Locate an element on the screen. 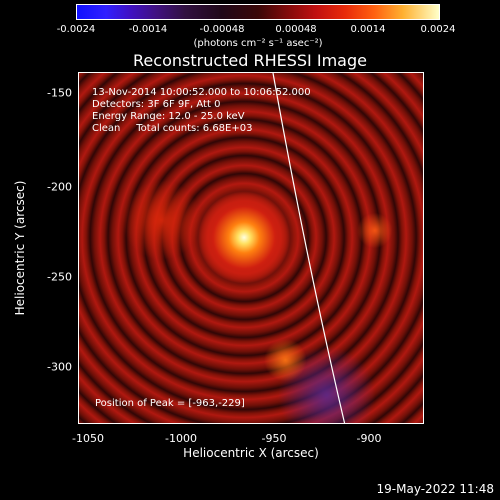 Image resolution: width=500 pixels, height=500 pixels. limb-curve is located at coordinates (309, 248).